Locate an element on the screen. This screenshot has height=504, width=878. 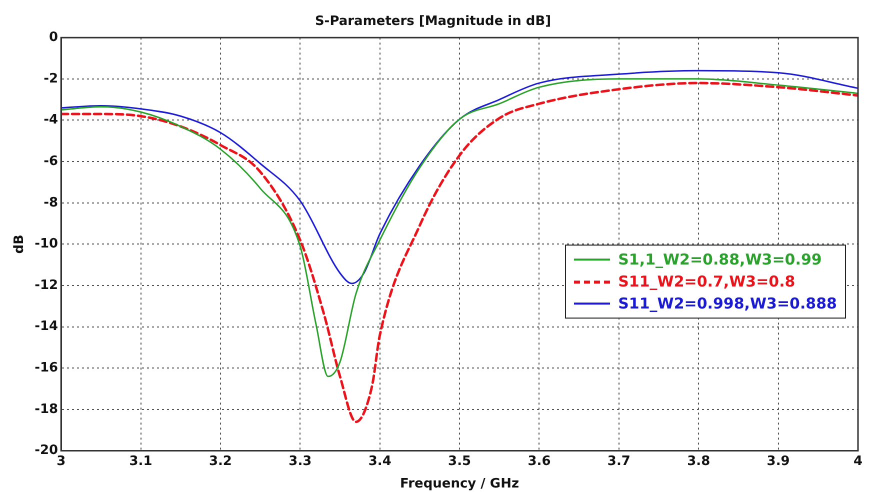
y-tick-label: -14 is located at coordinates (46, 326).